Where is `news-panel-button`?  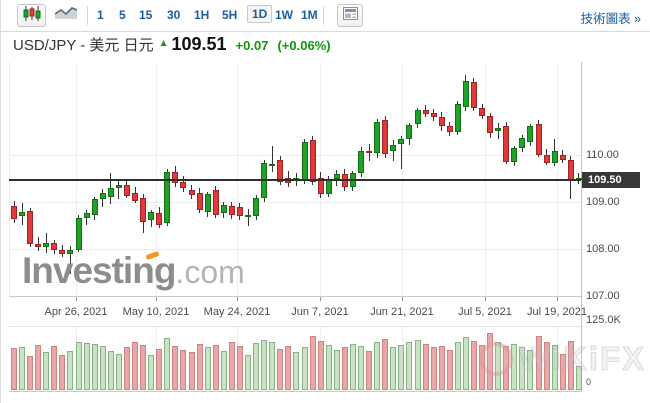
news-panel-button is located at coordinates (350, 15).